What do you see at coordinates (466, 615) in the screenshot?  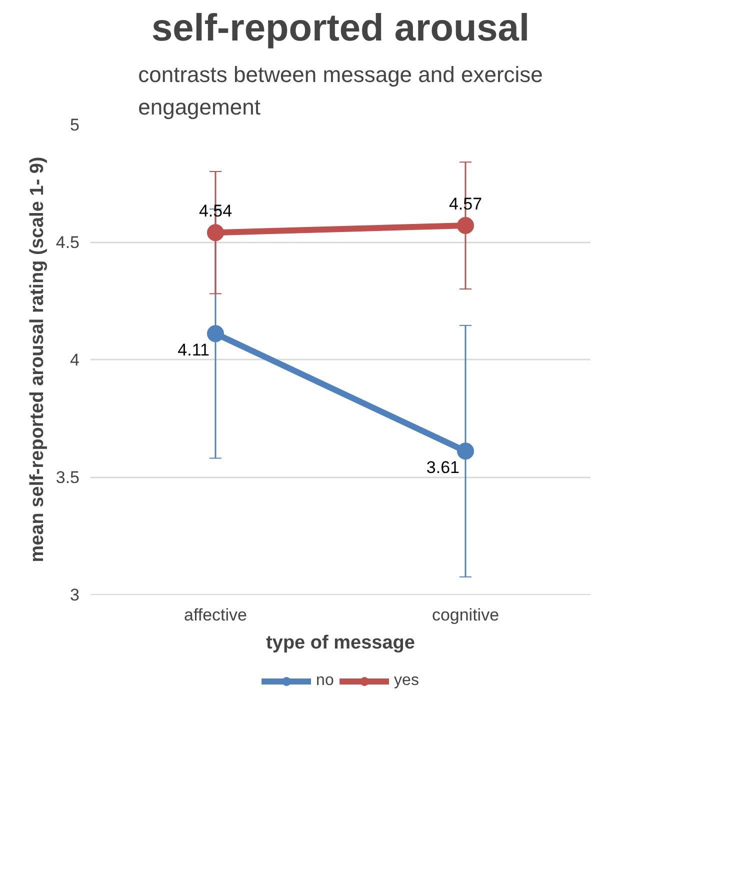 I see `x-tick-label: cognitive` at bounding box center [466, 615].